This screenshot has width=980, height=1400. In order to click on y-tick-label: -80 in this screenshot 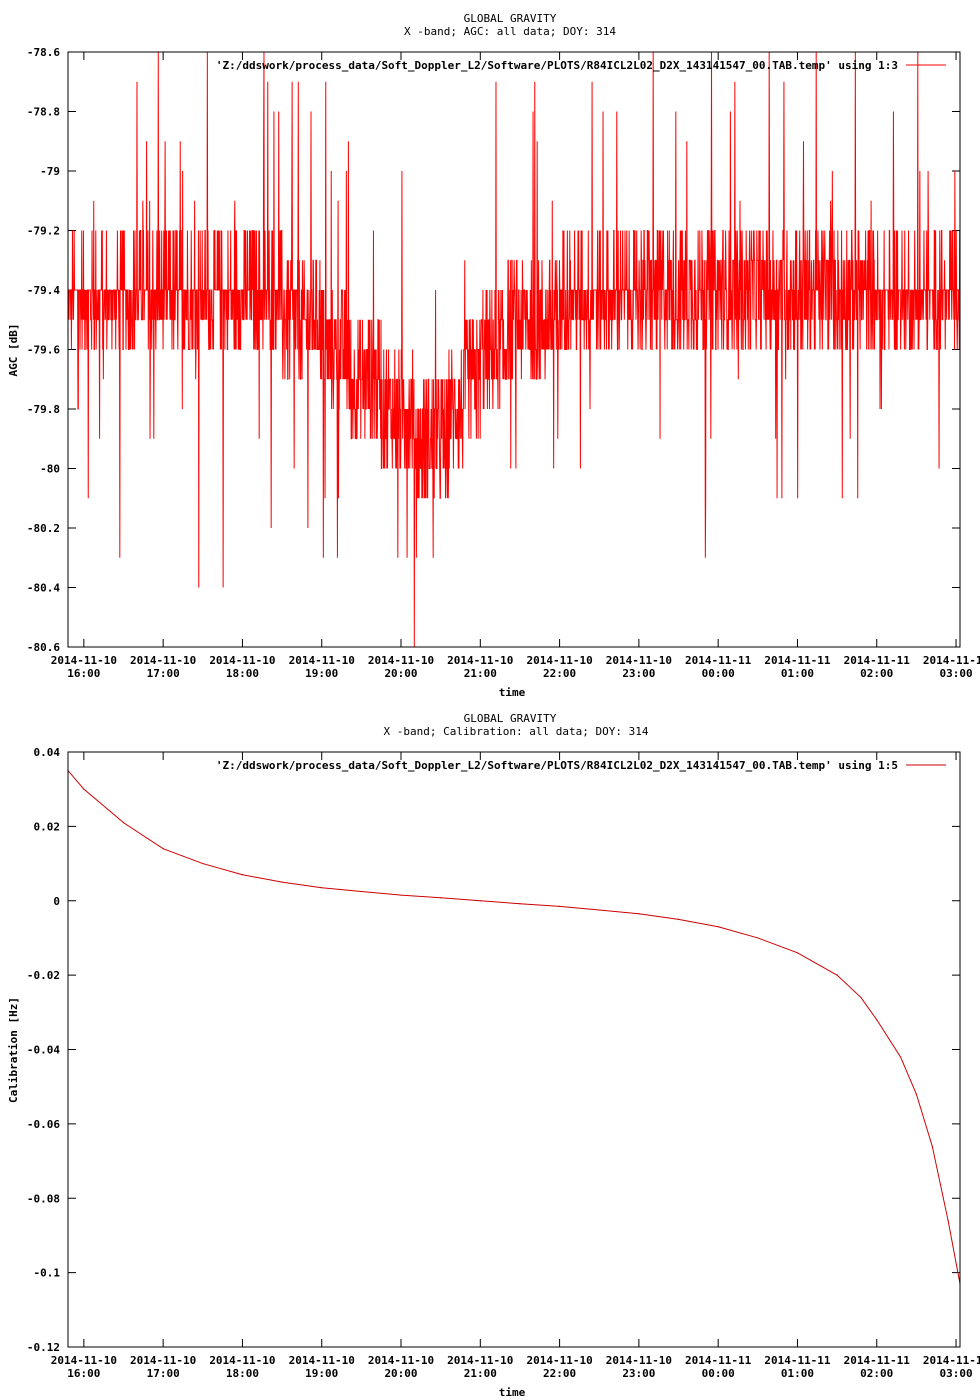, I will do `click(50, 469)`.